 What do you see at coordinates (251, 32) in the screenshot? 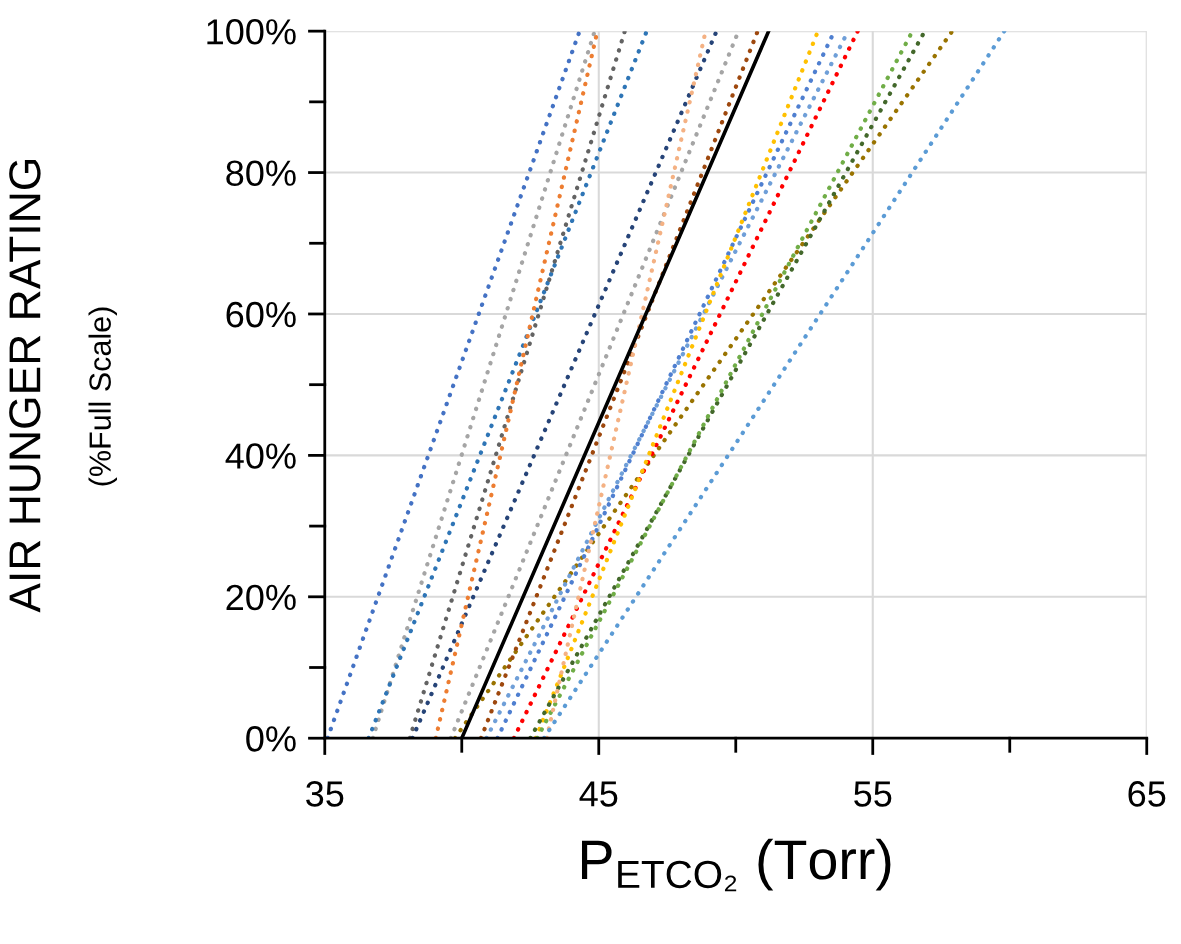
I see `y-tick-label: 100%` at bounding box center [251, 32].